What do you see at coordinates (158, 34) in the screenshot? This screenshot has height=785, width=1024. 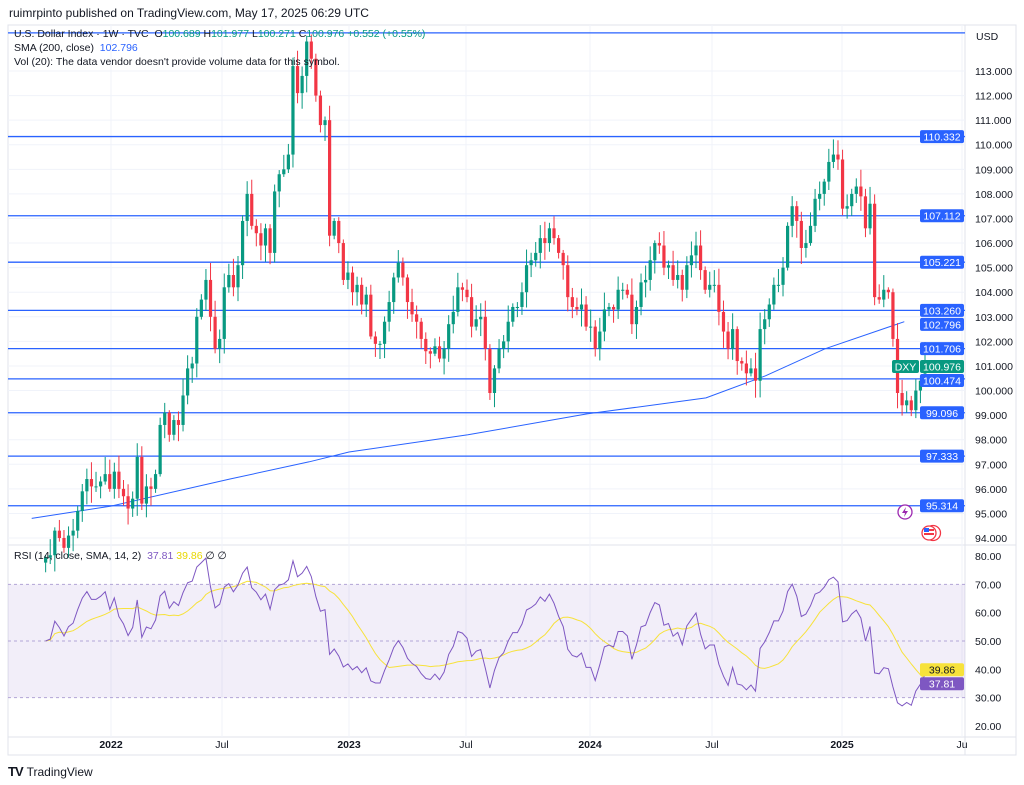 I see `open-label: O` at bounding box center [158, 34].